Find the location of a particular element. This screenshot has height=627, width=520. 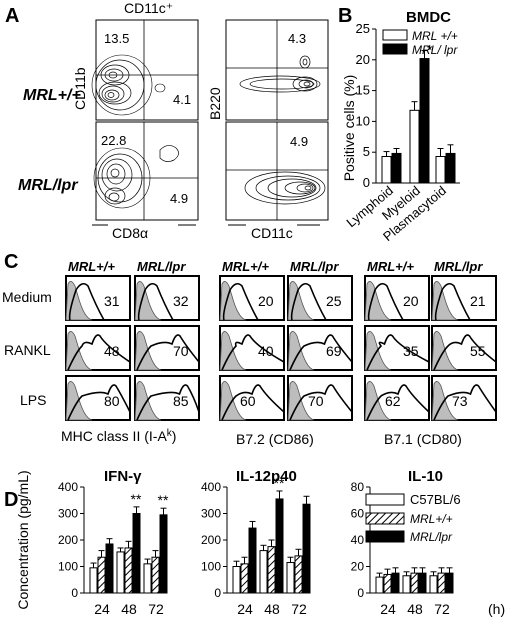

d-ytick-label: 80 is located at coordinates (358, 487).